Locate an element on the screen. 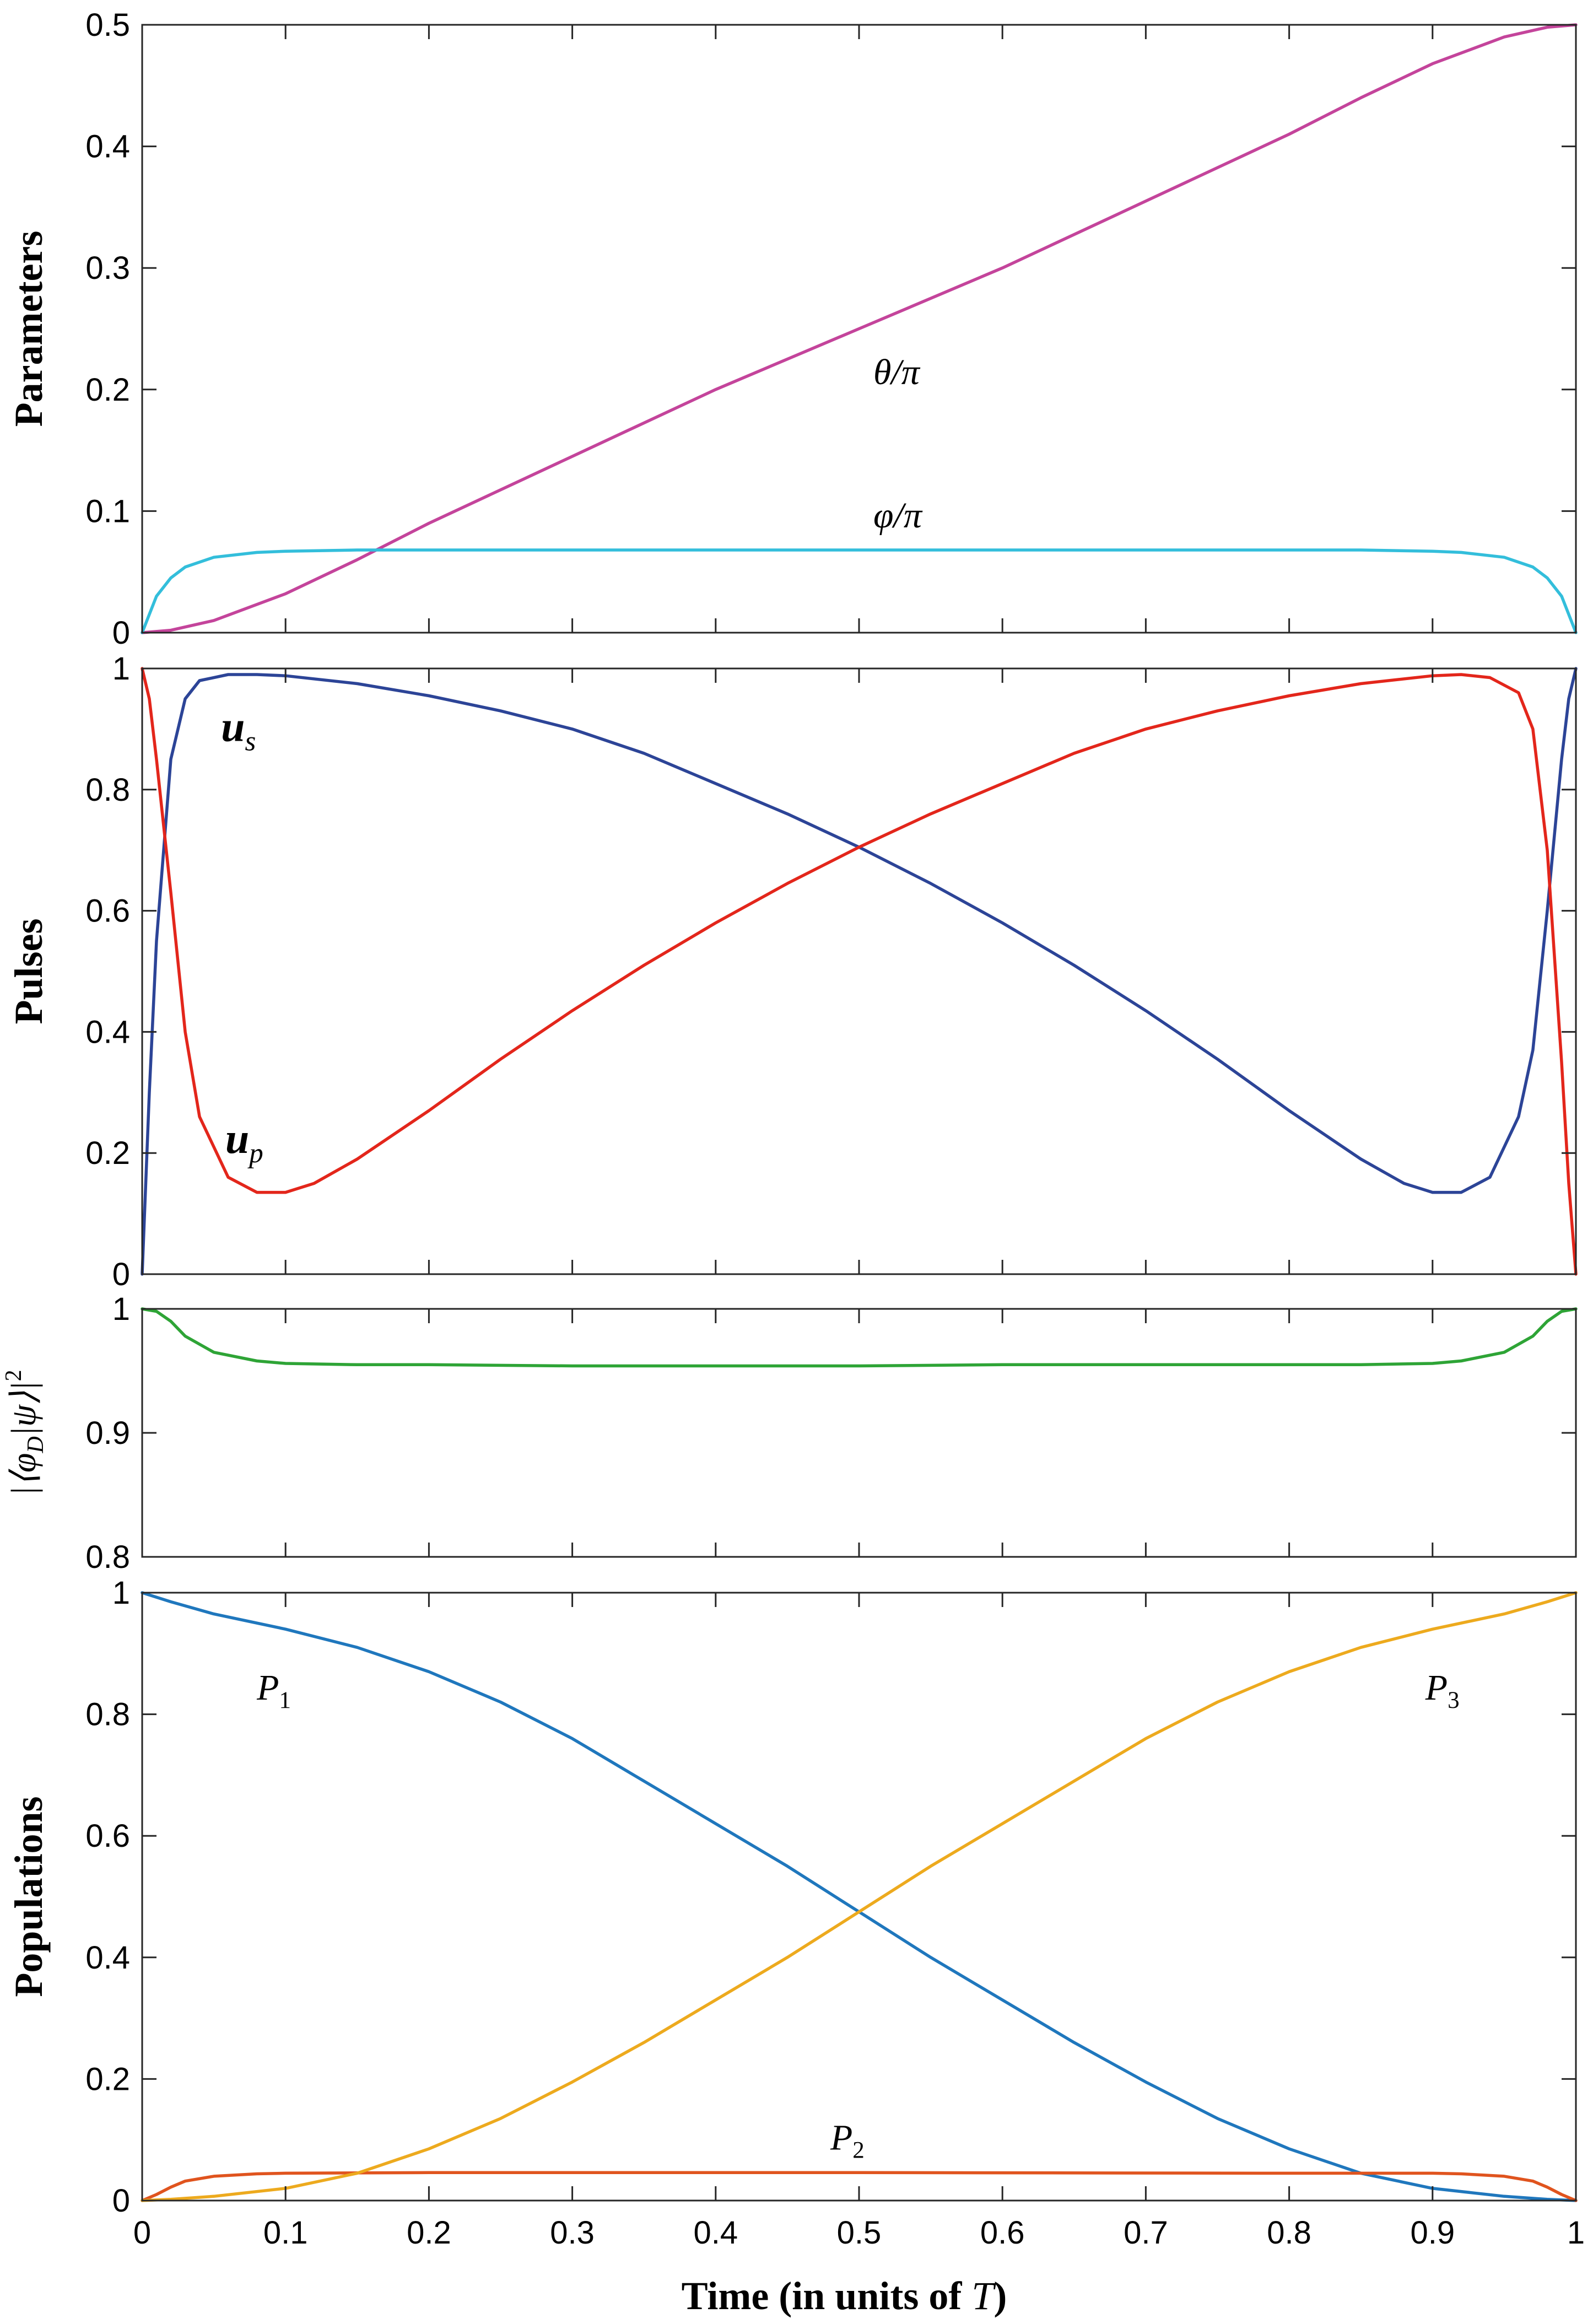 Image resolution: width=1593 pixels, height=2324 pixels. y-axis-label-sup: 2 is located at coordinates (13, 1375).